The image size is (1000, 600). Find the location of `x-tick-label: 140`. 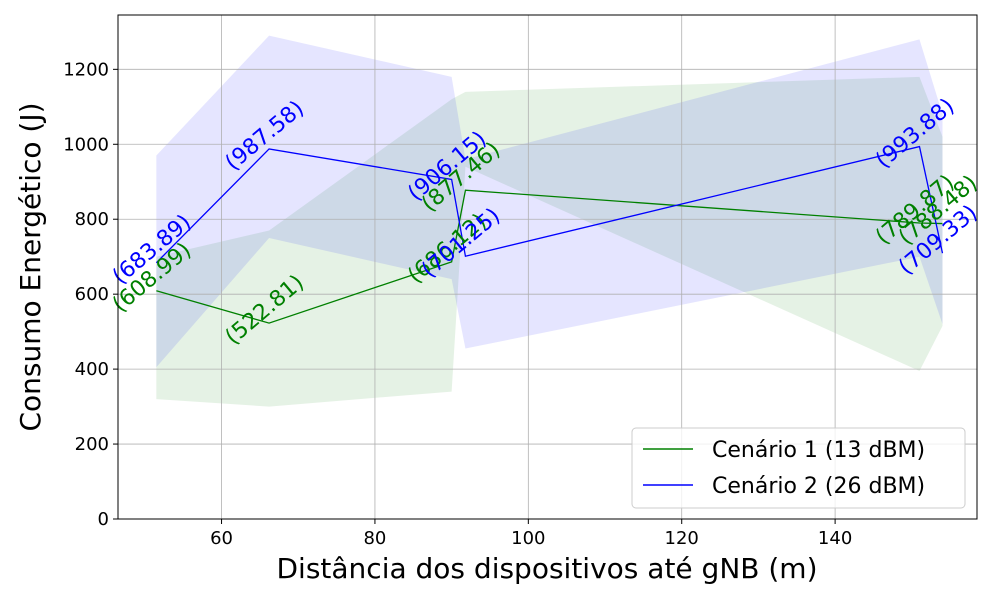

x-tick-label: 140 is located at coordinates (835, 538).